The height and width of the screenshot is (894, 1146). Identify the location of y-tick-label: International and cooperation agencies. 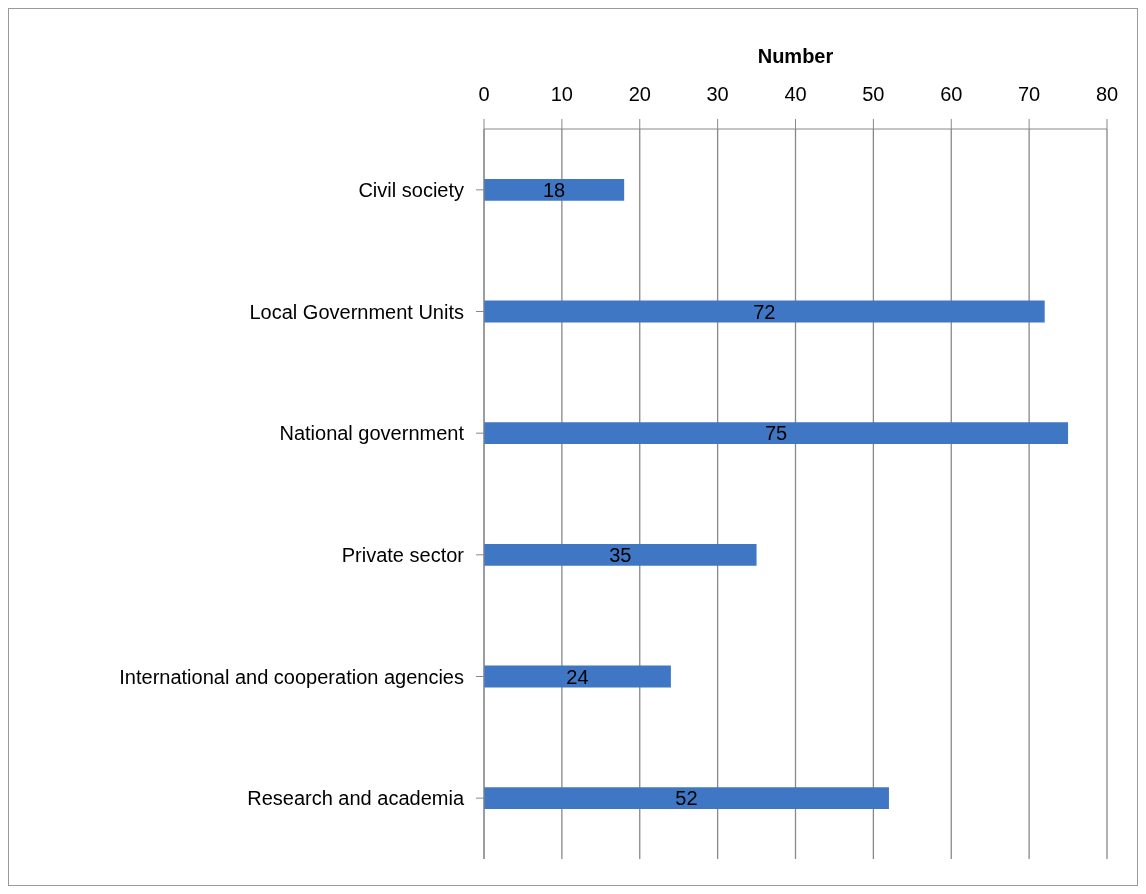
(291, 676).